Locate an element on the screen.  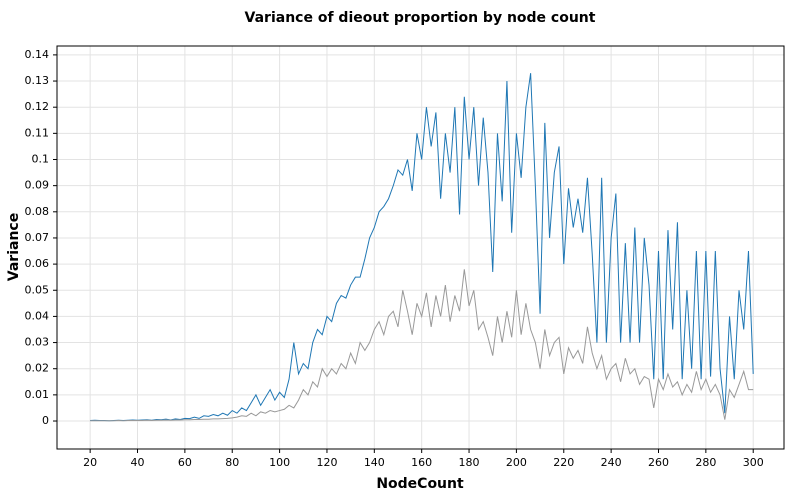
x-tick-label: 240 is located at coordinates (611, 462).